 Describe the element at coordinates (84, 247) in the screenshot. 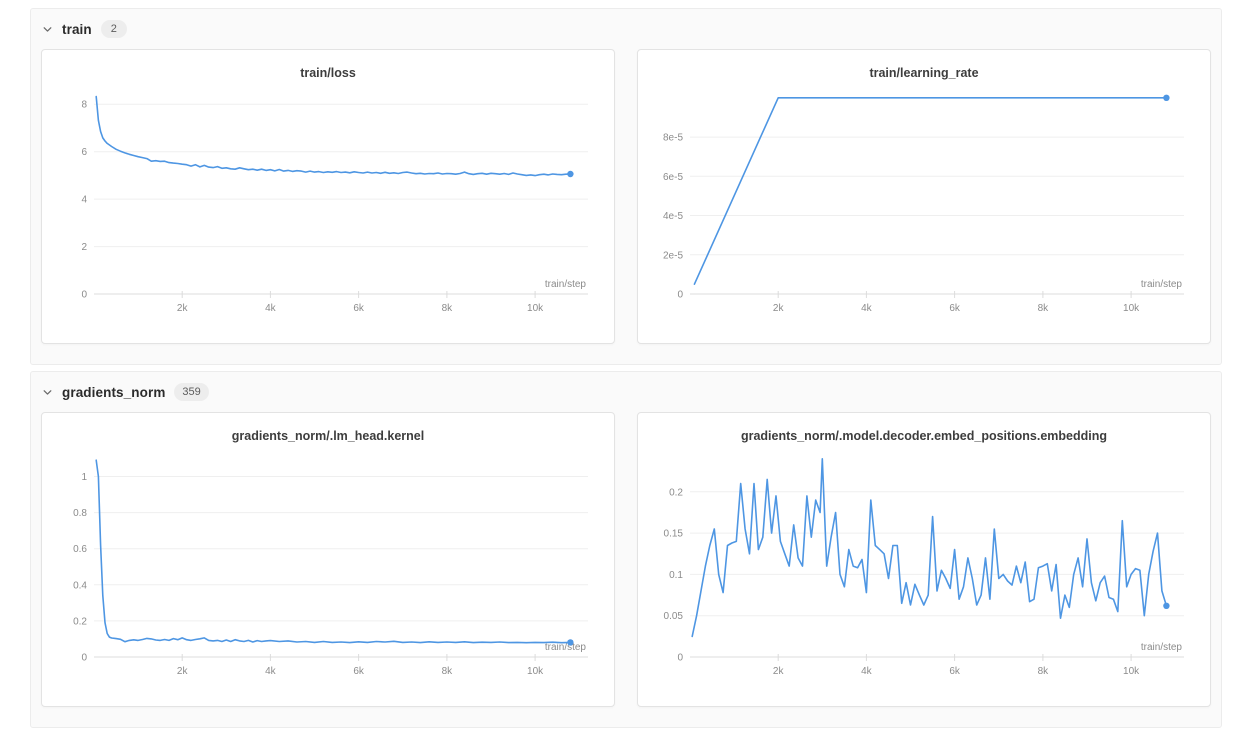

I see `svg-text: 2` at that location.